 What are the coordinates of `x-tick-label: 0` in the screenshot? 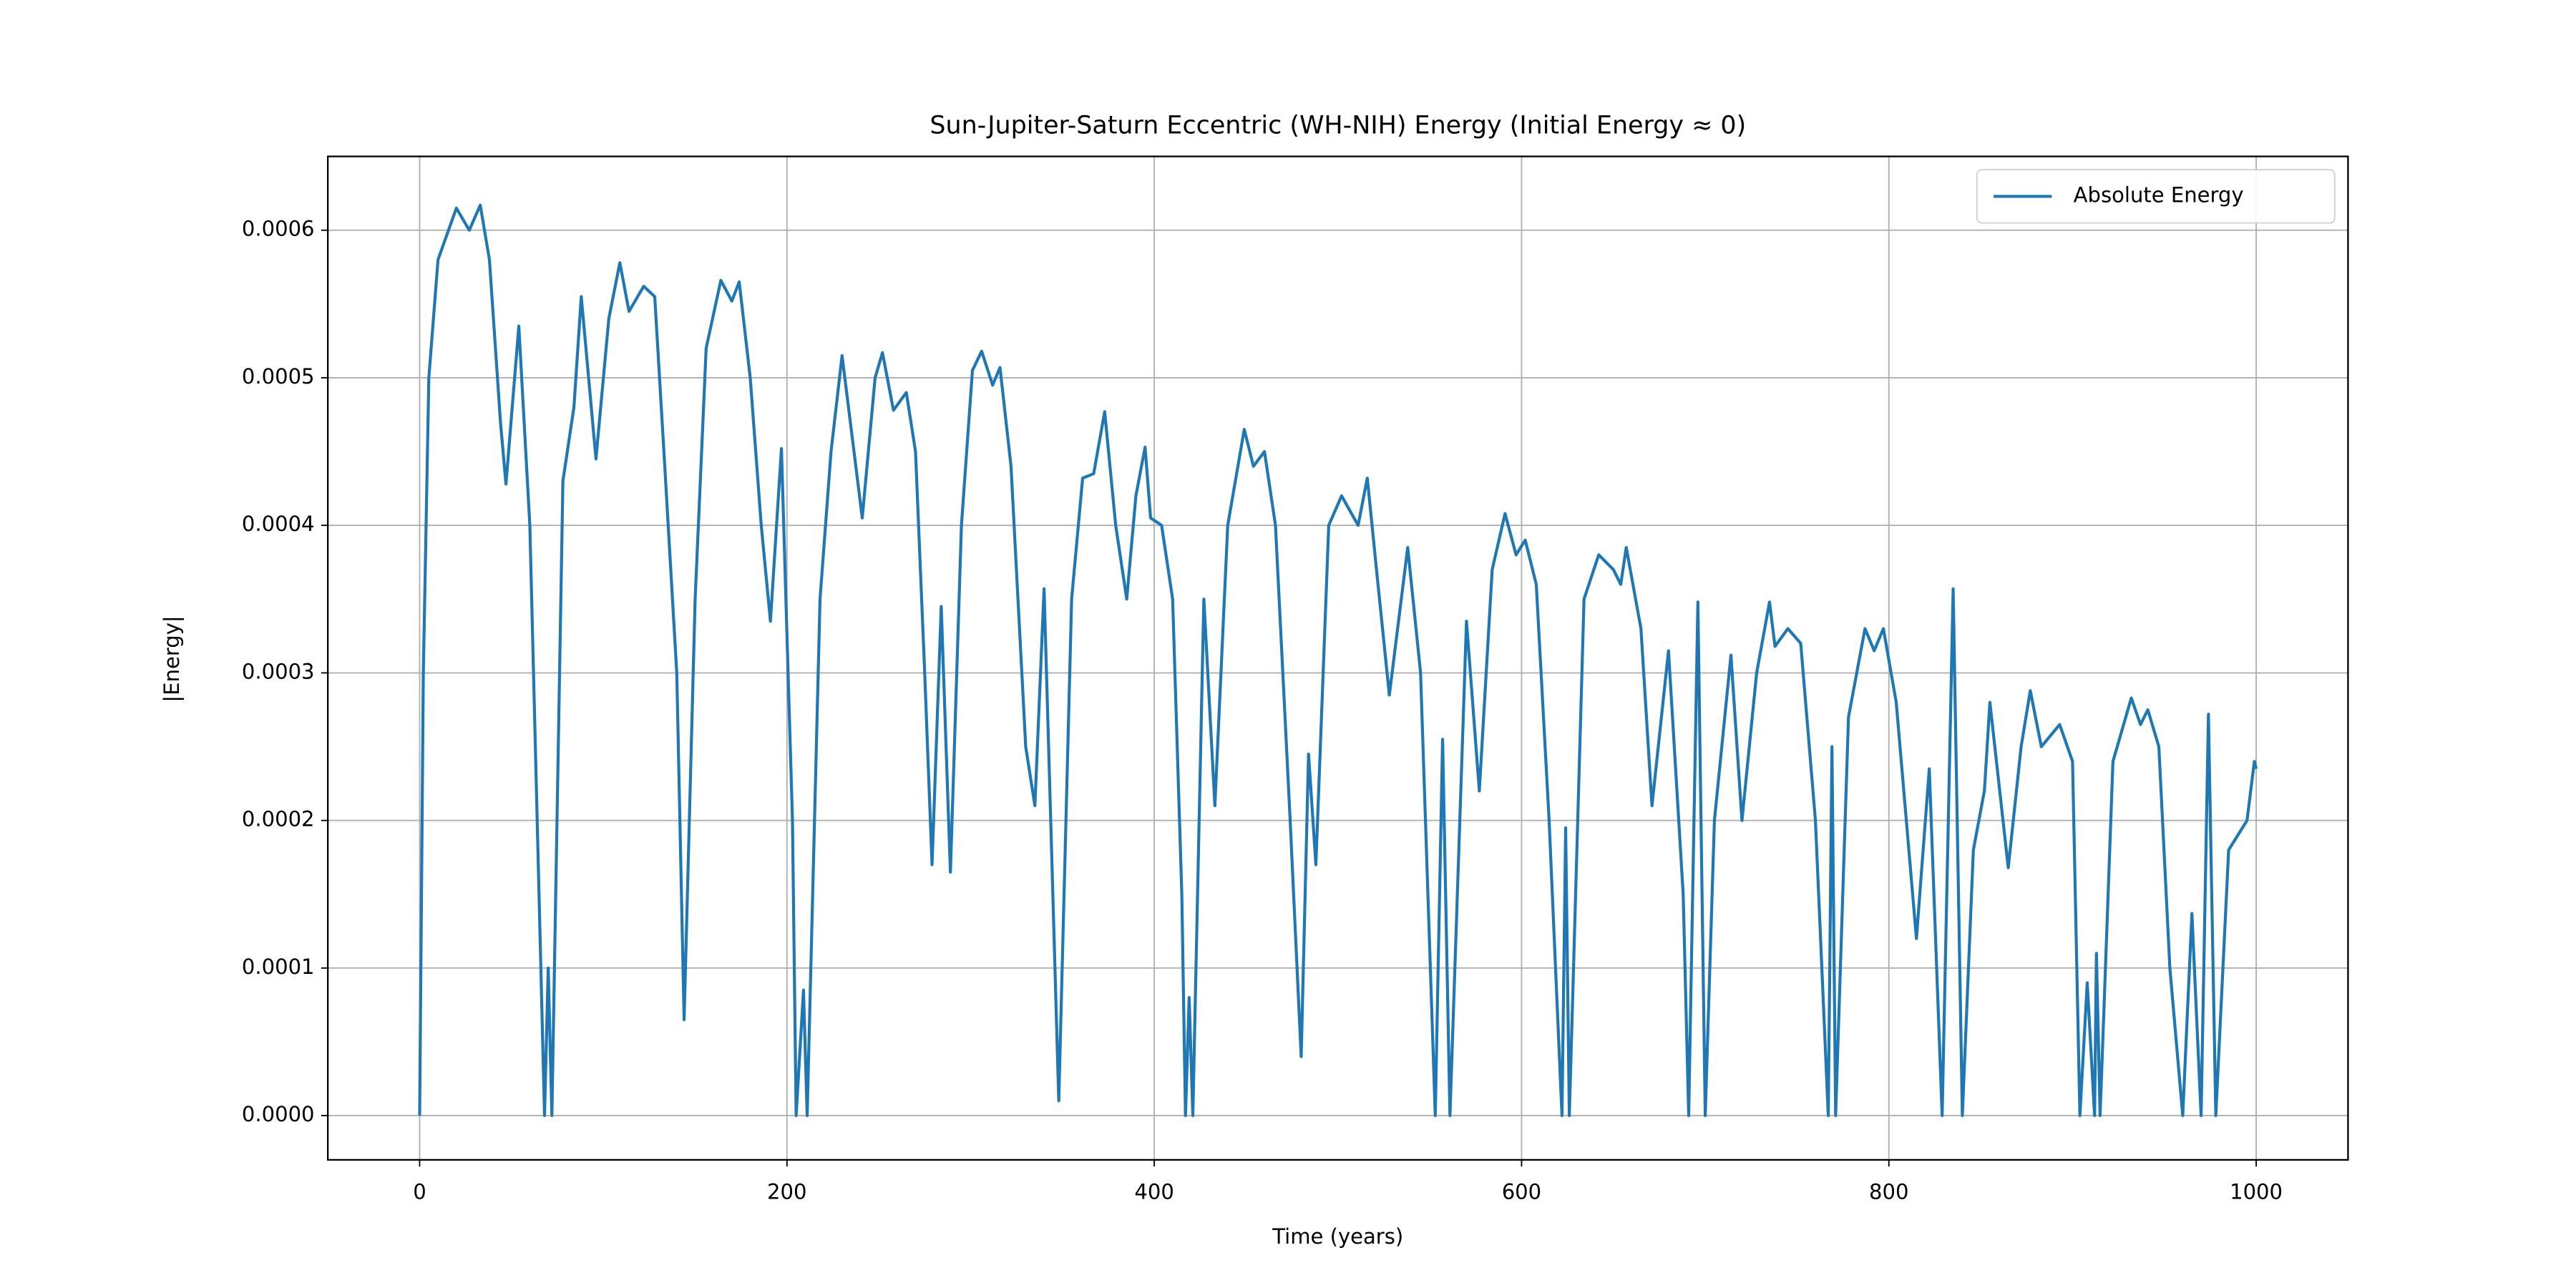 It's located at (419, 1191).